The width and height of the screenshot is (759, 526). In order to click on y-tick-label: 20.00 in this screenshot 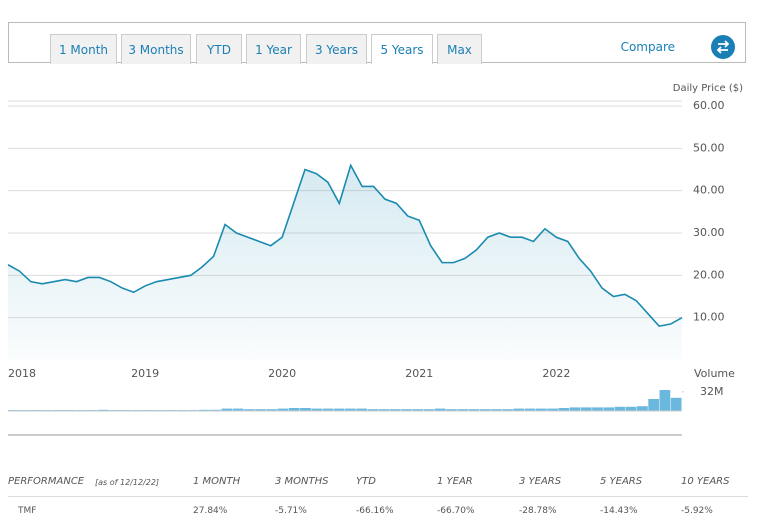, I will do `click(709, 274)`.